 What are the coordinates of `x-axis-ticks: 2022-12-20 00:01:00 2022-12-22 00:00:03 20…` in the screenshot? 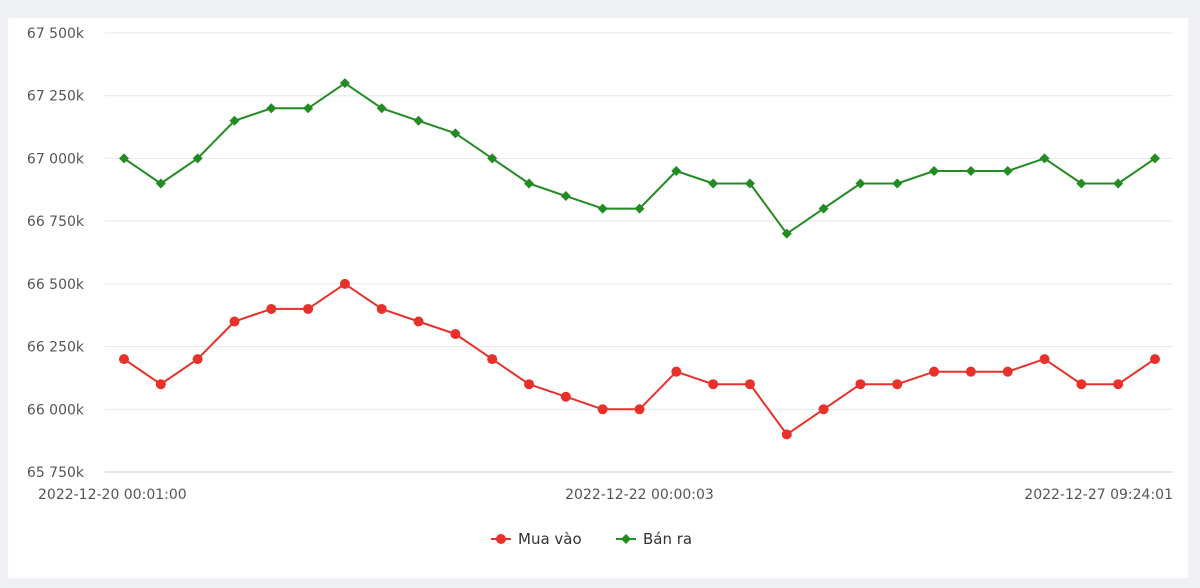 It's located at (605, 495).